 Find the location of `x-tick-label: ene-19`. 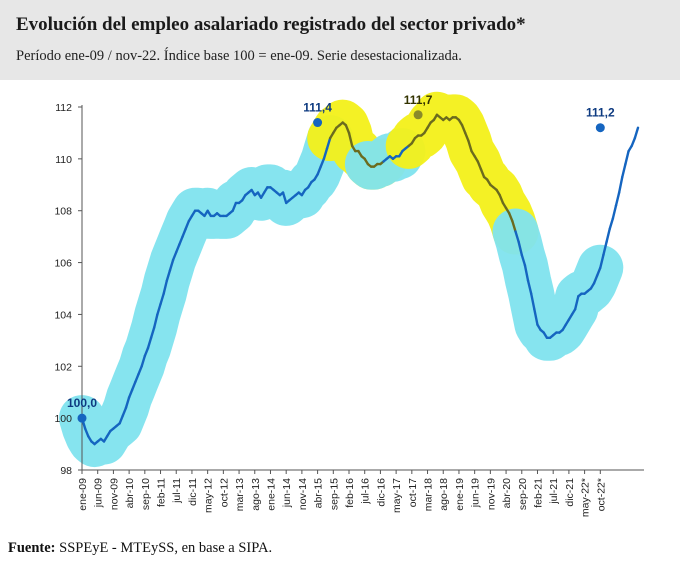

x-tick-label: ene-19 is located at coordinates (460, 494).